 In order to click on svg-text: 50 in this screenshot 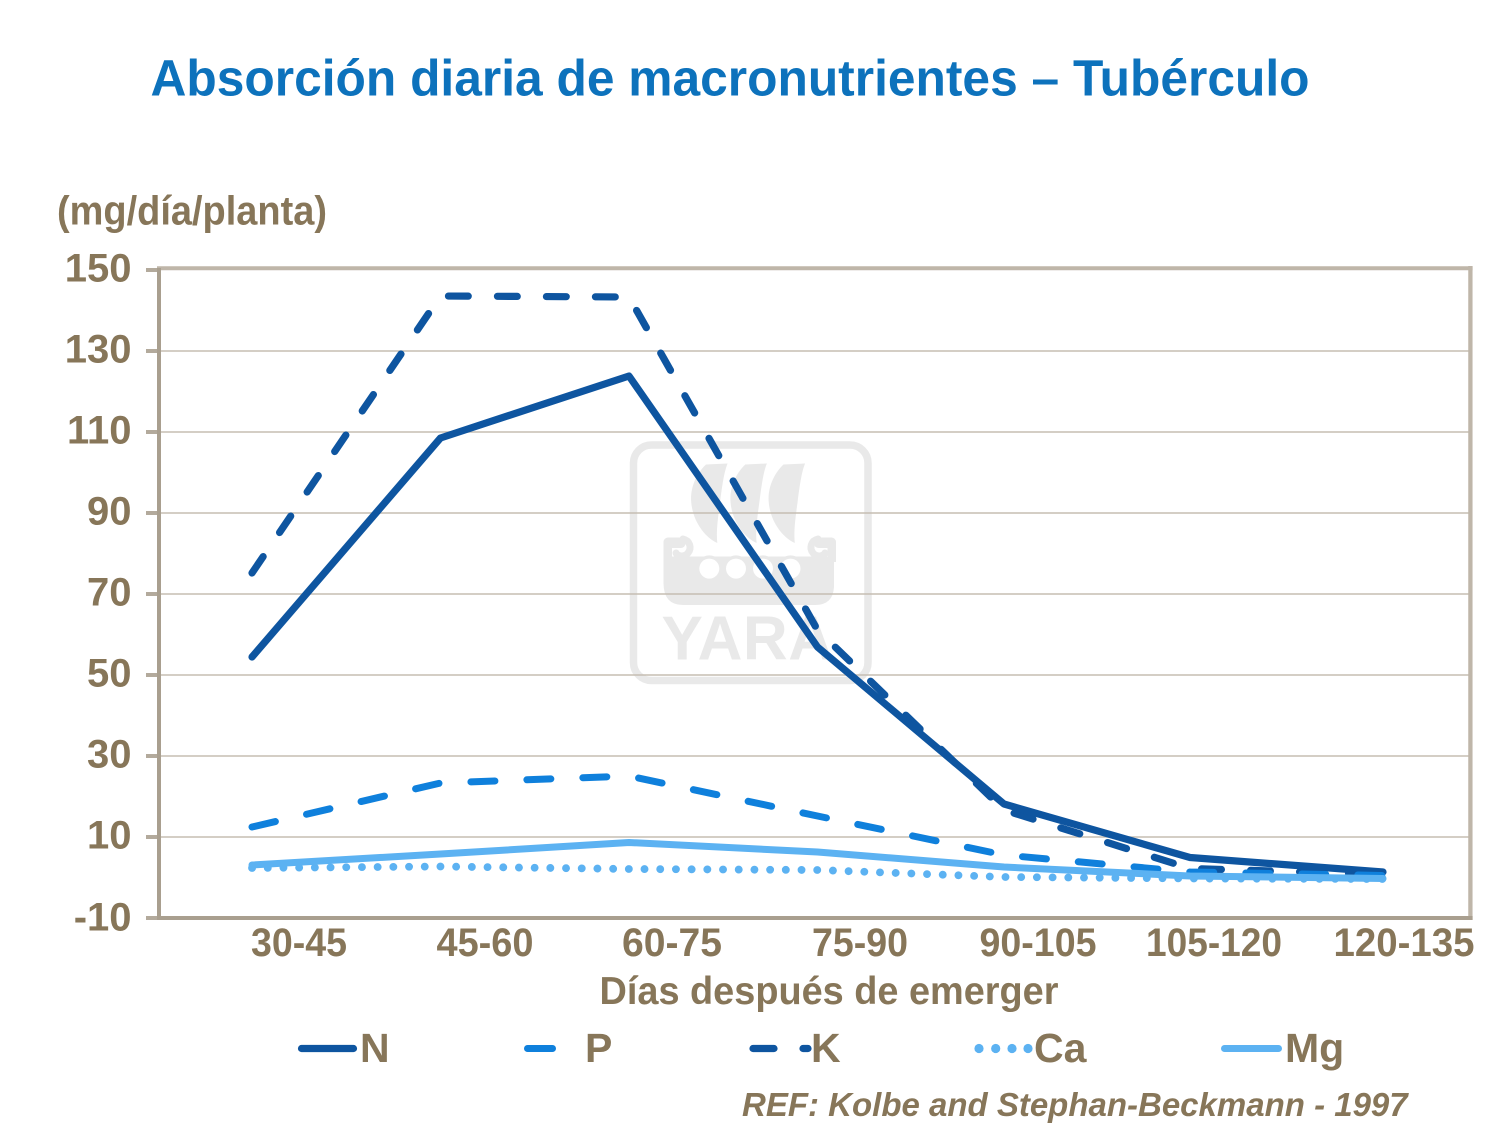, I will do `click(109, 674)`.